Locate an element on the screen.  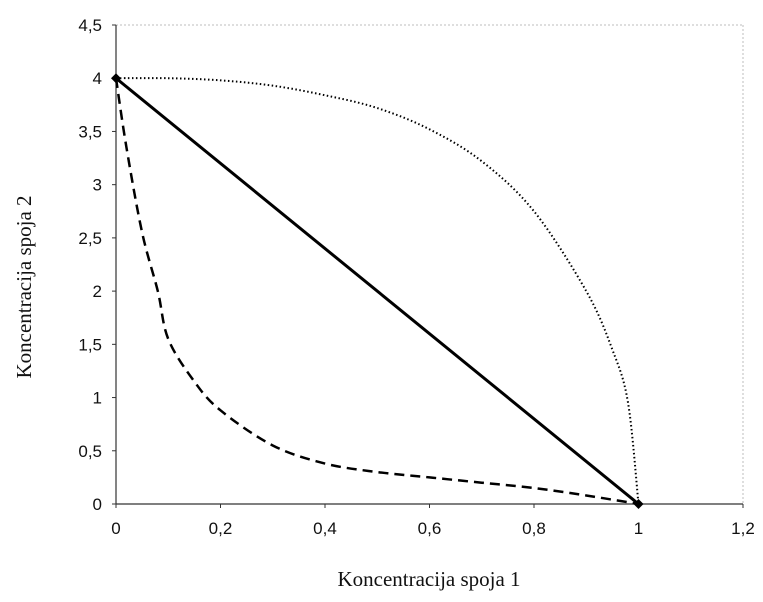
x-axis-title: Koncentracija spoja 1 is located at coordinates (428, 579).